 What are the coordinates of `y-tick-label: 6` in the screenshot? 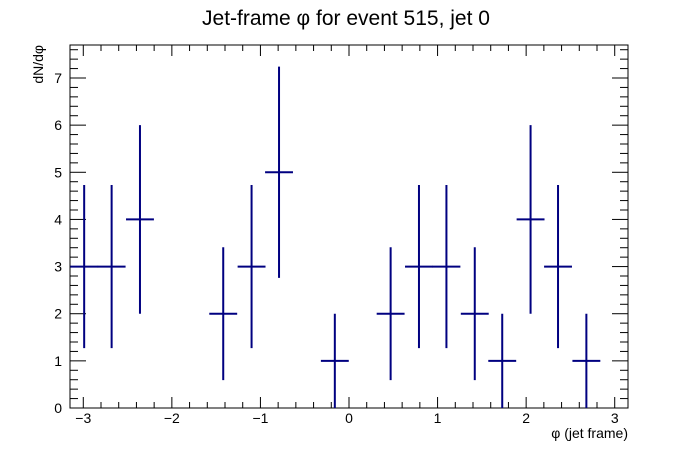 It's located at (58, 125).